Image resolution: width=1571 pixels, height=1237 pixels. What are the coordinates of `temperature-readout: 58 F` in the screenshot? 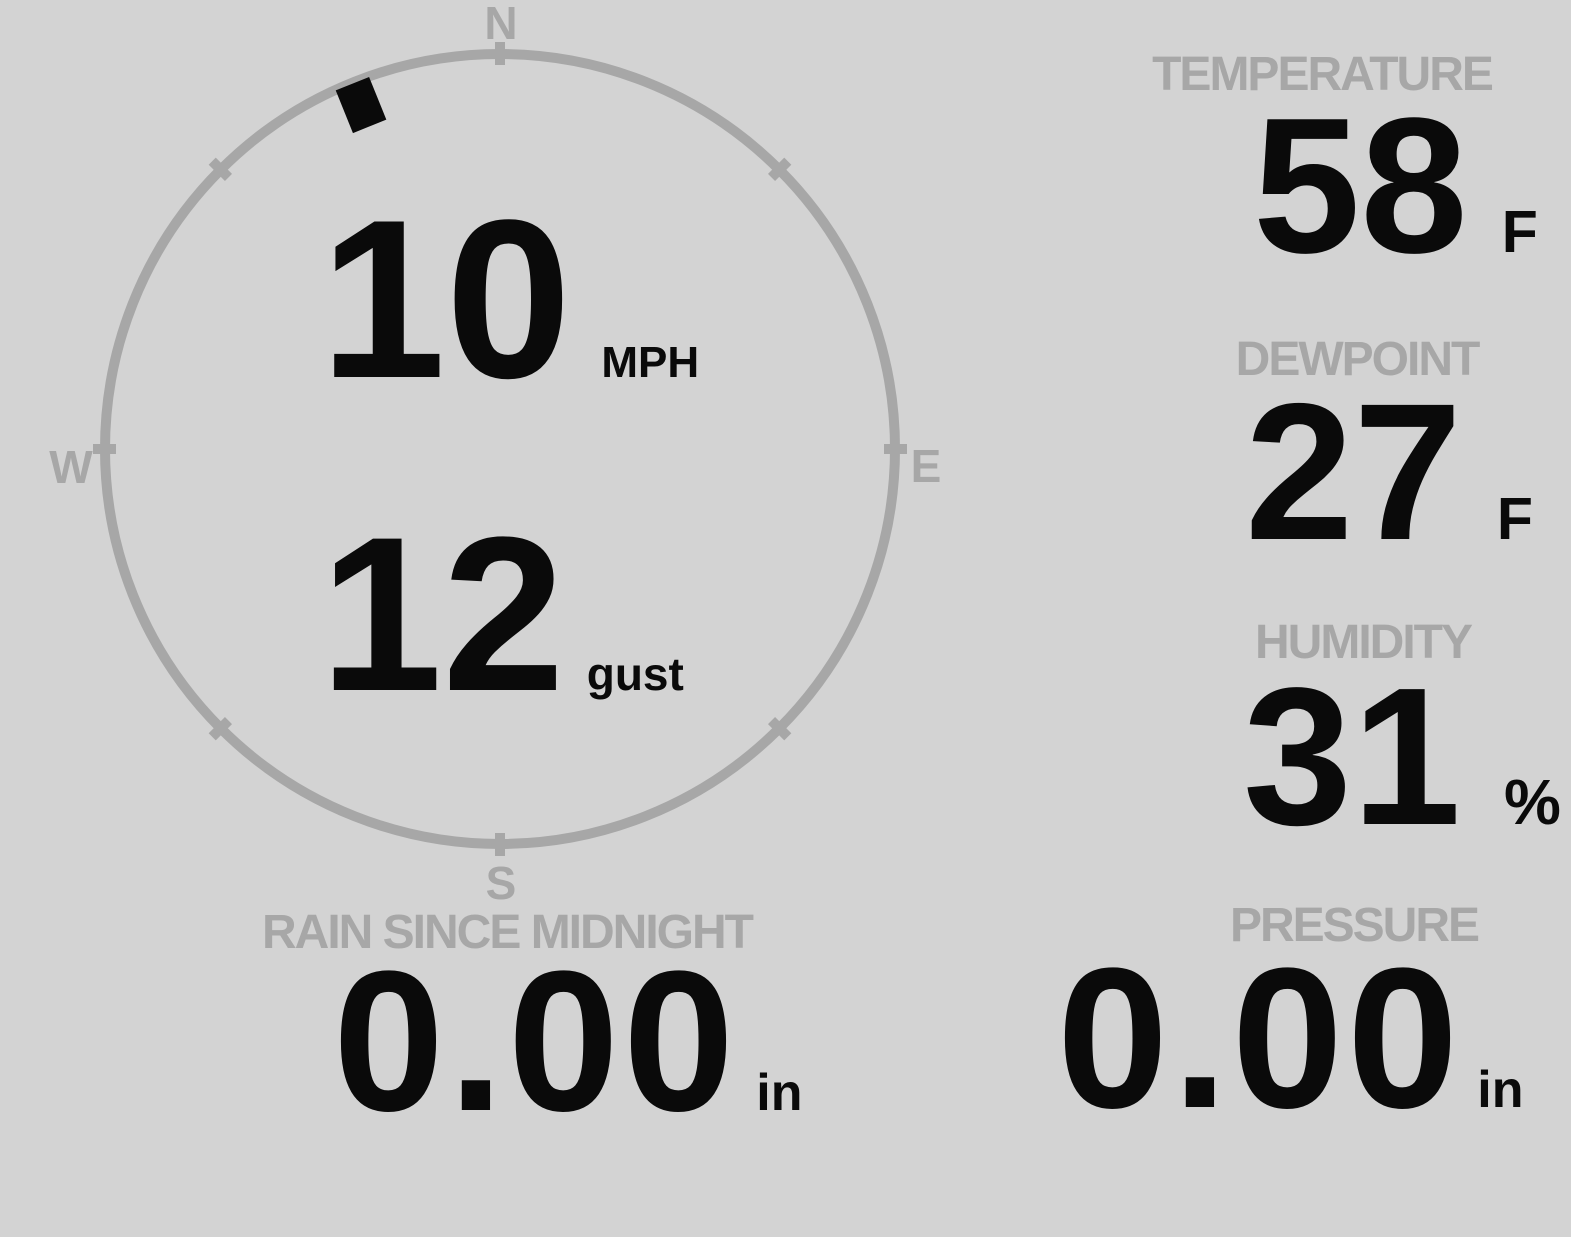 It's located at (1395, 185).